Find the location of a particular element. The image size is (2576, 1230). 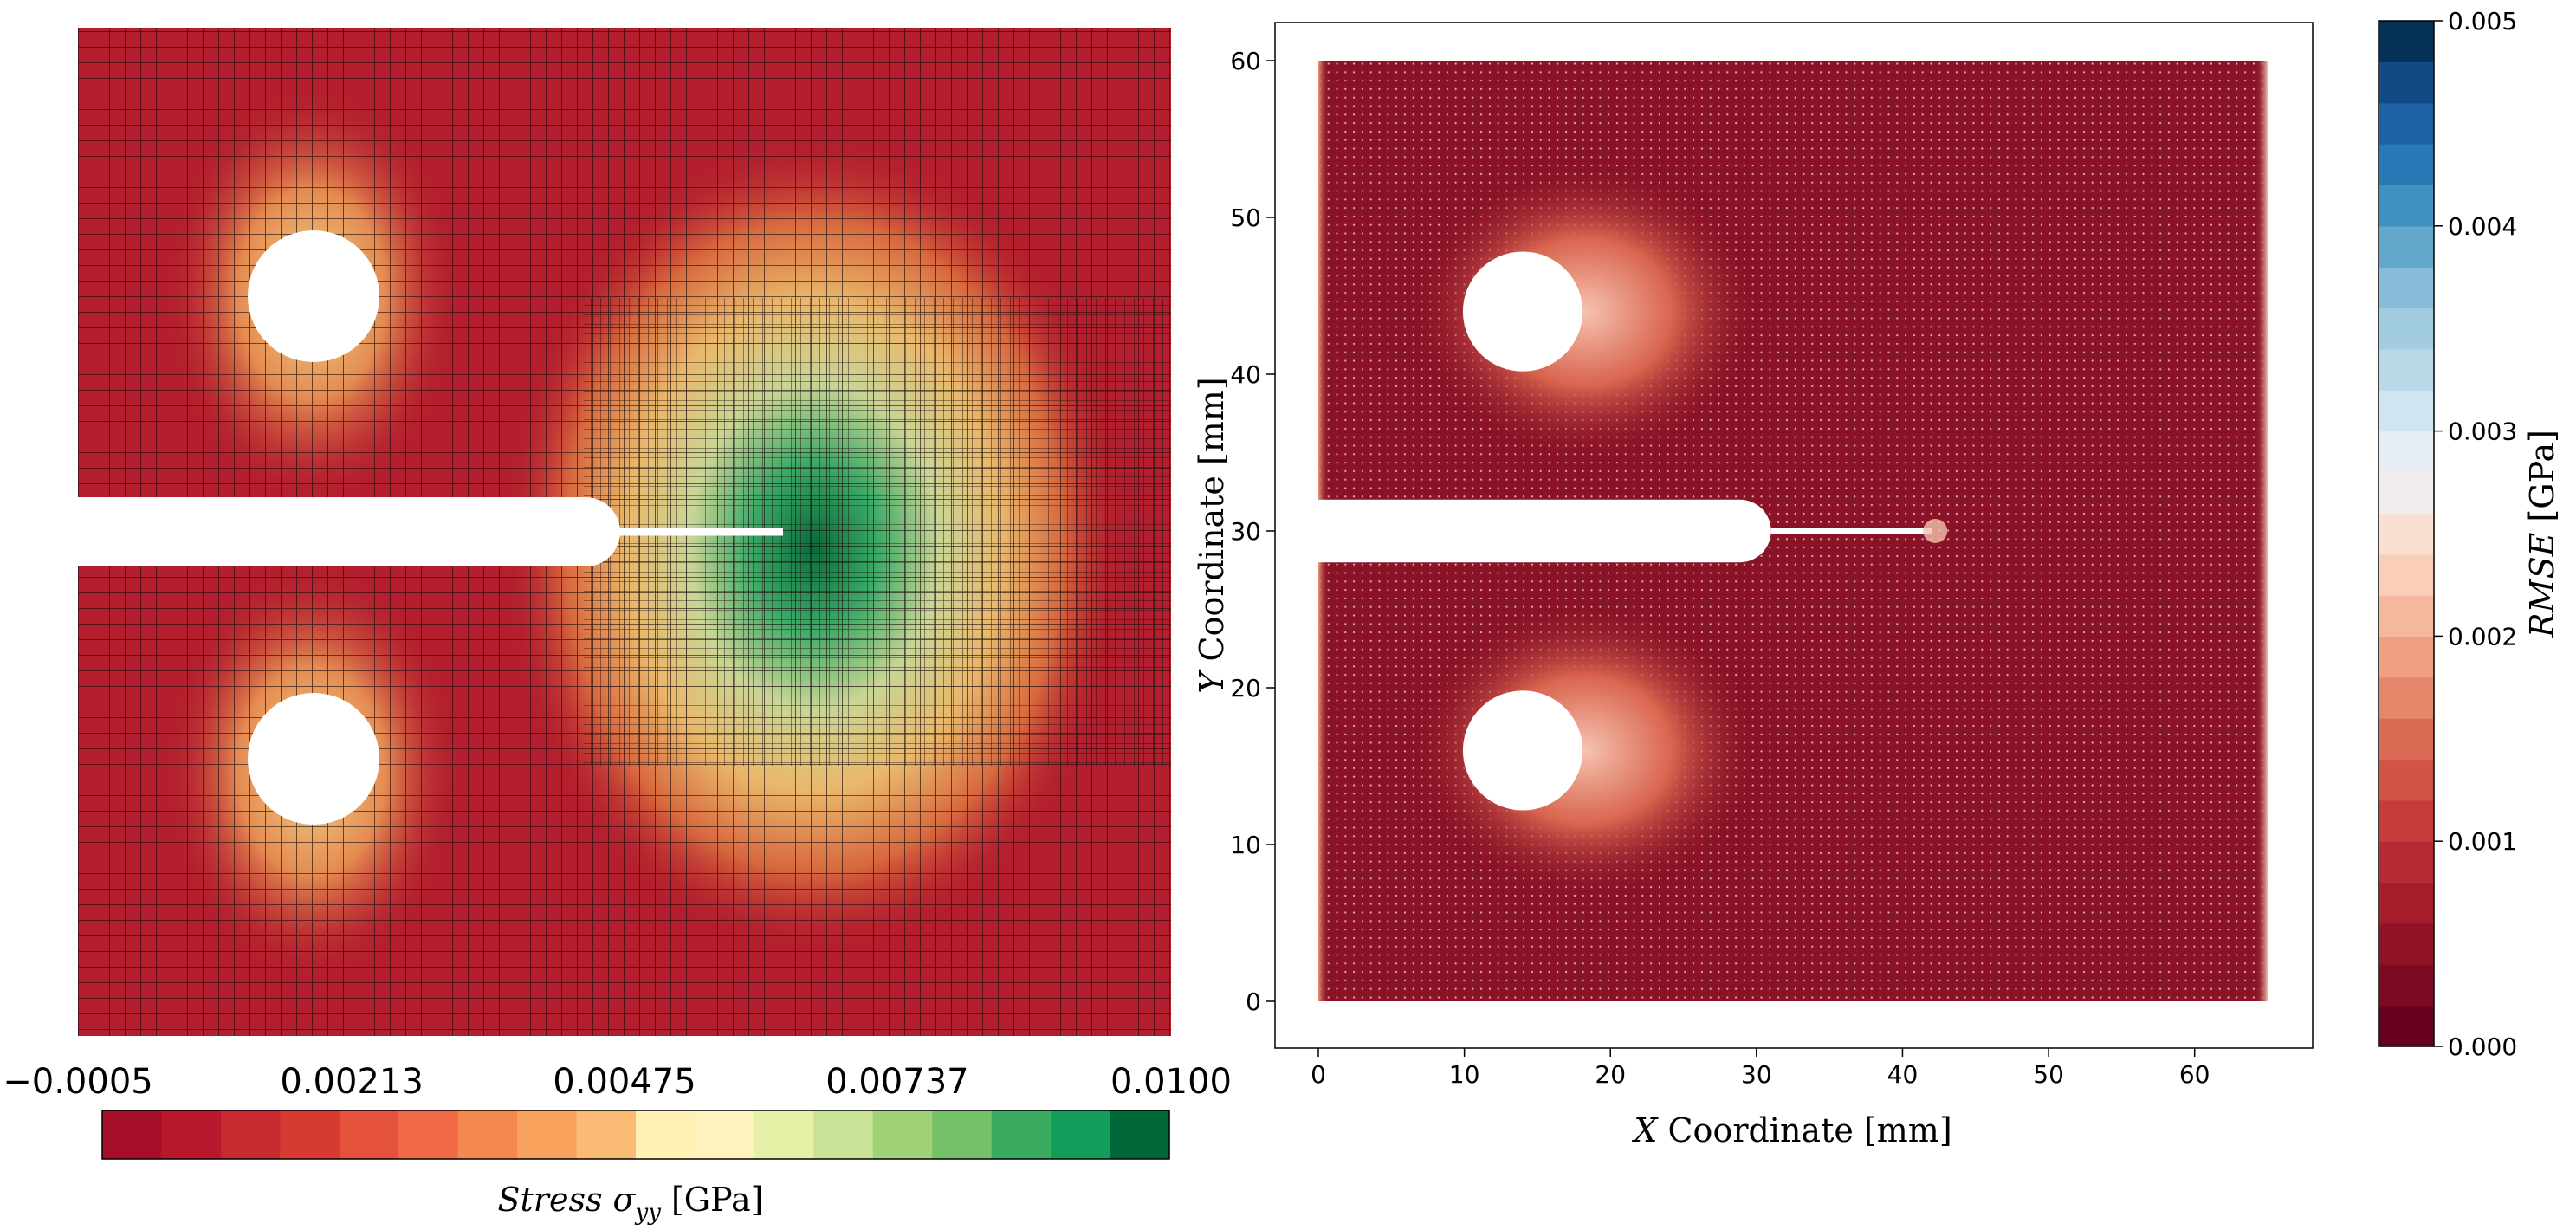

hole-lower is located at coordinates (313, 759).